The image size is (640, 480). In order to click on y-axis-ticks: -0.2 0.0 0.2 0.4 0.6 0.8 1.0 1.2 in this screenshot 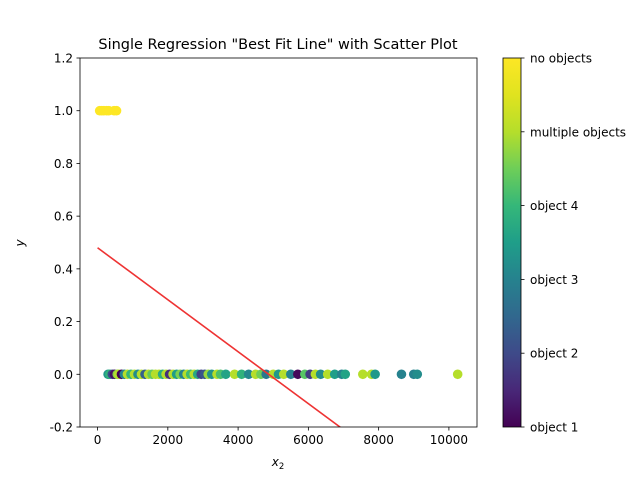, I will do `click(65, 243)`.